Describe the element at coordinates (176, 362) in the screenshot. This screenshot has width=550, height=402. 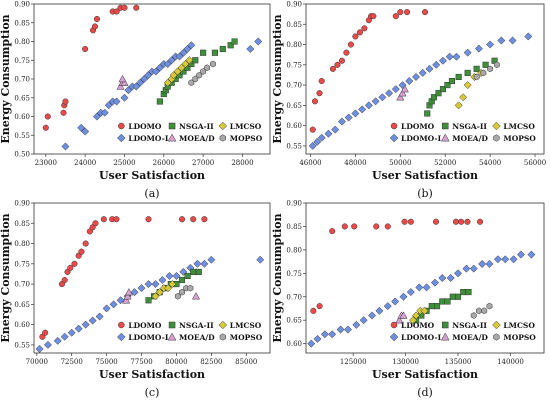
I see `x-tick-label: 80000` at that location.